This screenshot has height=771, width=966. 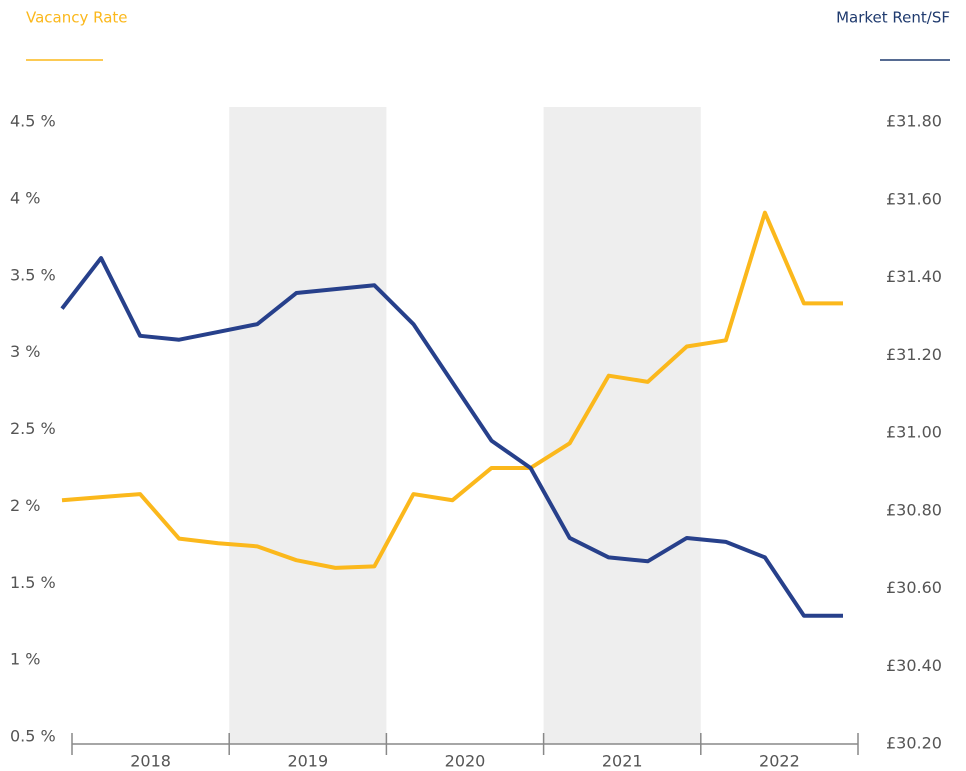 What do you see at coordinates (779, 761) in the screenshot?
I see `x-tick-label: 2022` at bounding box center [779, 761].